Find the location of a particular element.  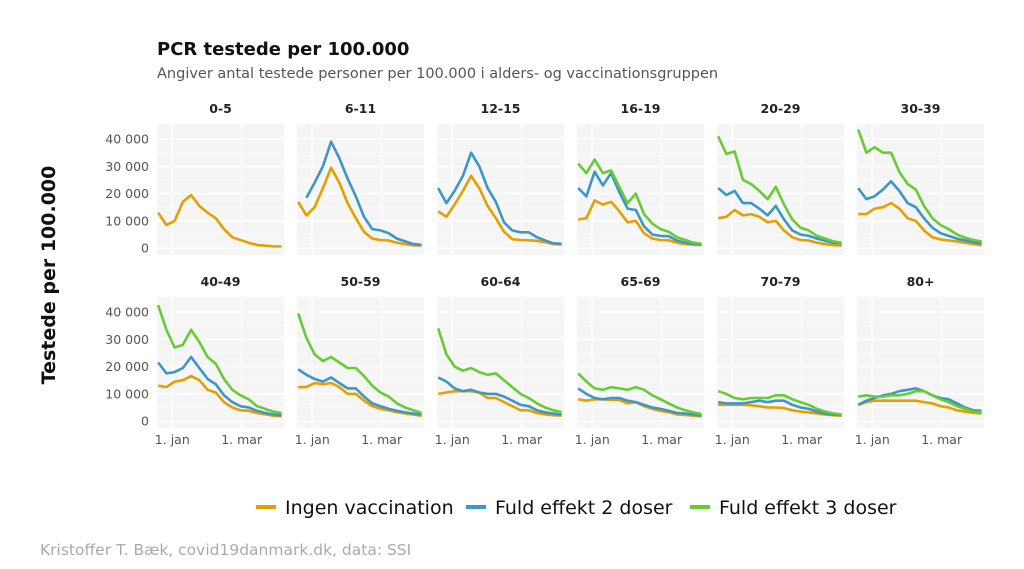

y-axis-label: Testede per 100.000 is located at coordinates (49, 275).